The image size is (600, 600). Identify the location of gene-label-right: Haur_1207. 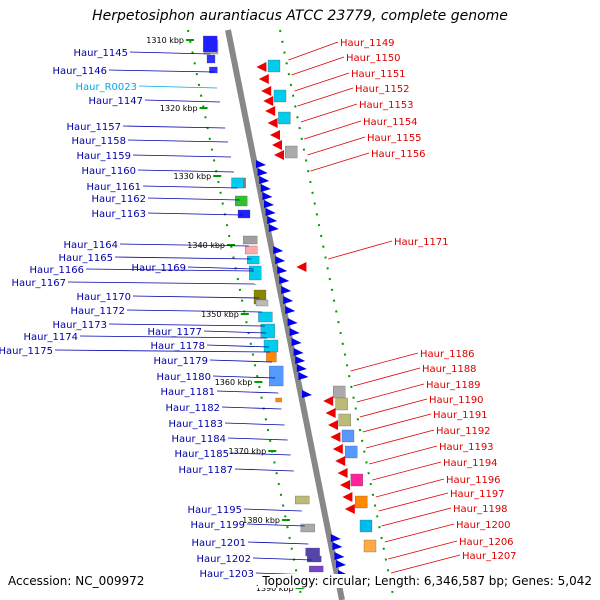
(489, 556).